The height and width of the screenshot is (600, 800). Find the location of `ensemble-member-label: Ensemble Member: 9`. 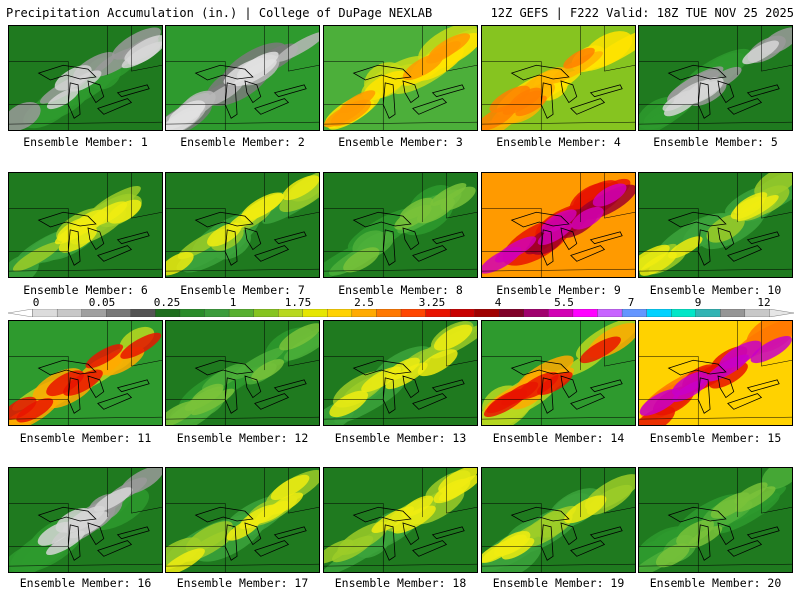

ensemble-member-label: Ensemble Member: 9 is located at coordinates (558, 290).